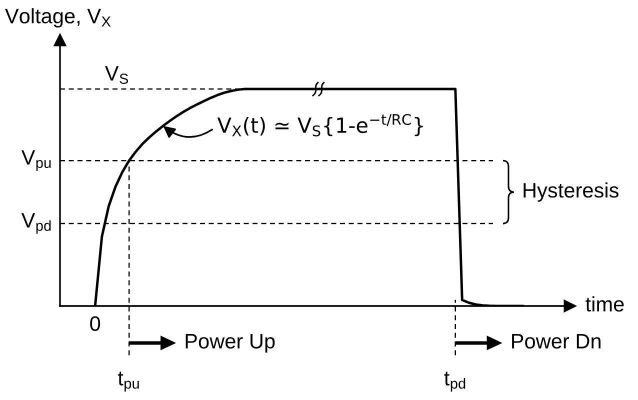  Describe the element at coordinates (36, 160) in the screenshot. I see `ref-line-label: V$_{pu}$` at that location.